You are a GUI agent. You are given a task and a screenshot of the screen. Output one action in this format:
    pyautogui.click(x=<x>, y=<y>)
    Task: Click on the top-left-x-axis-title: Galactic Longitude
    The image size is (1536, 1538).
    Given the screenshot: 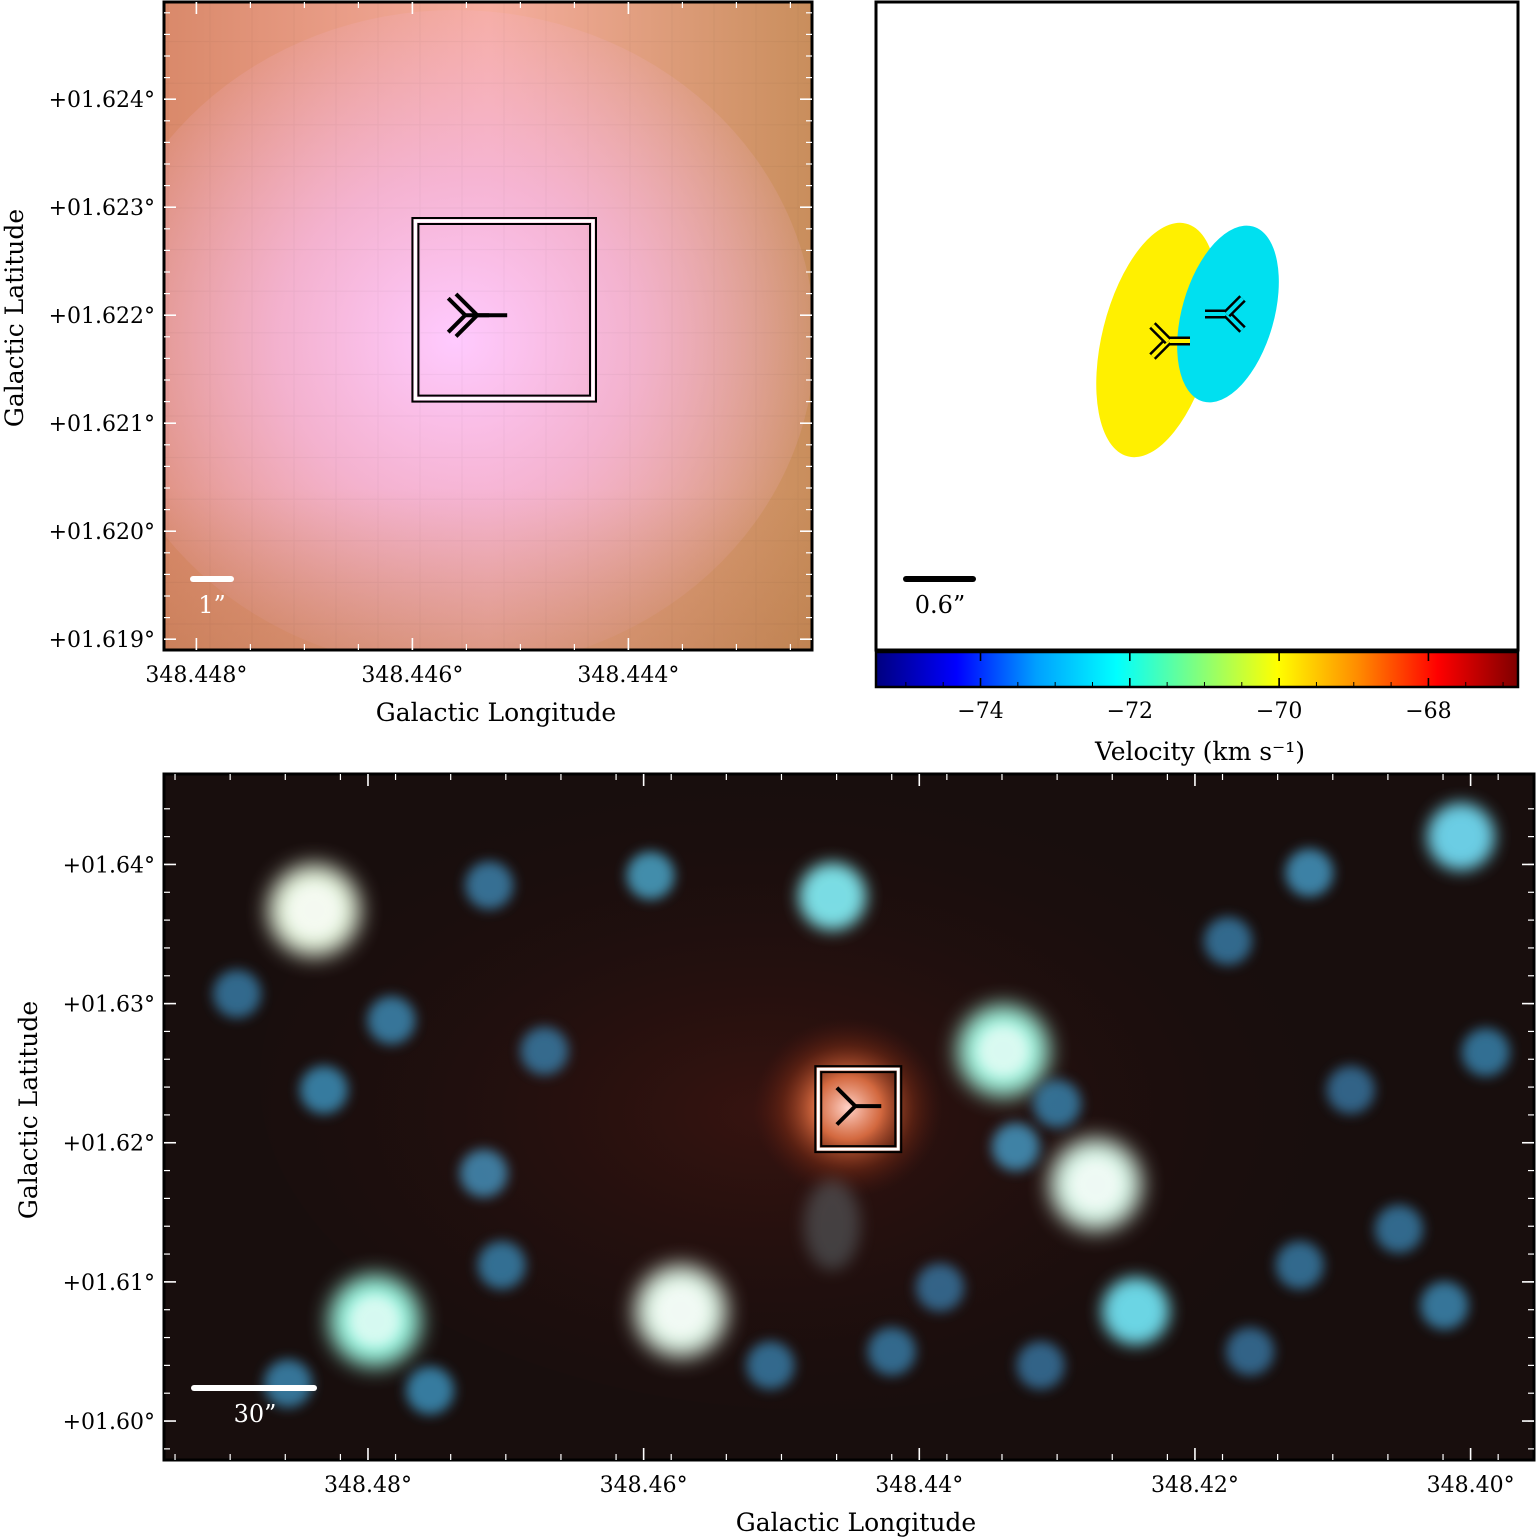 What is the action you would take?
    pyautogui.click(x=496, y=712)
    